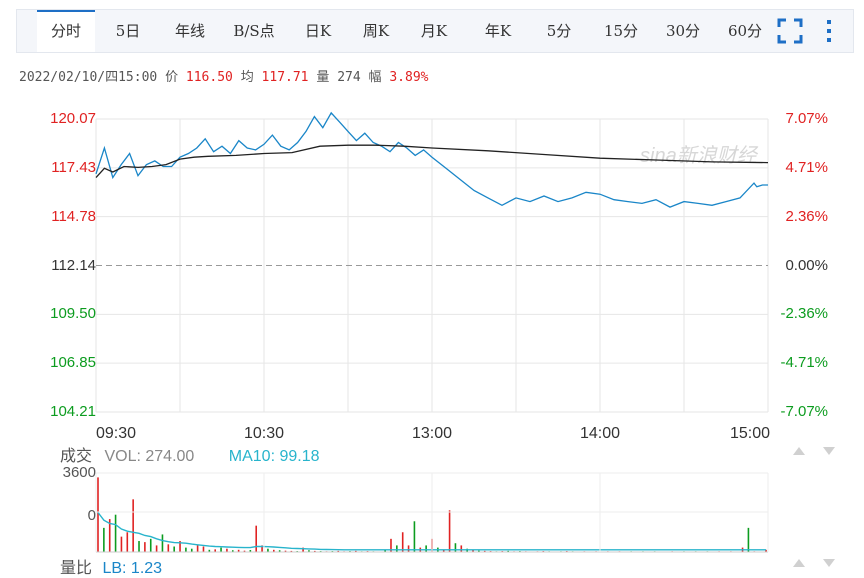 The height and width of the screenshot is (578, 864). What do you see at coordinates (66, 31) in the screenshot?
I see `tab-intraday: 分时` at bounding box center [66, 31].